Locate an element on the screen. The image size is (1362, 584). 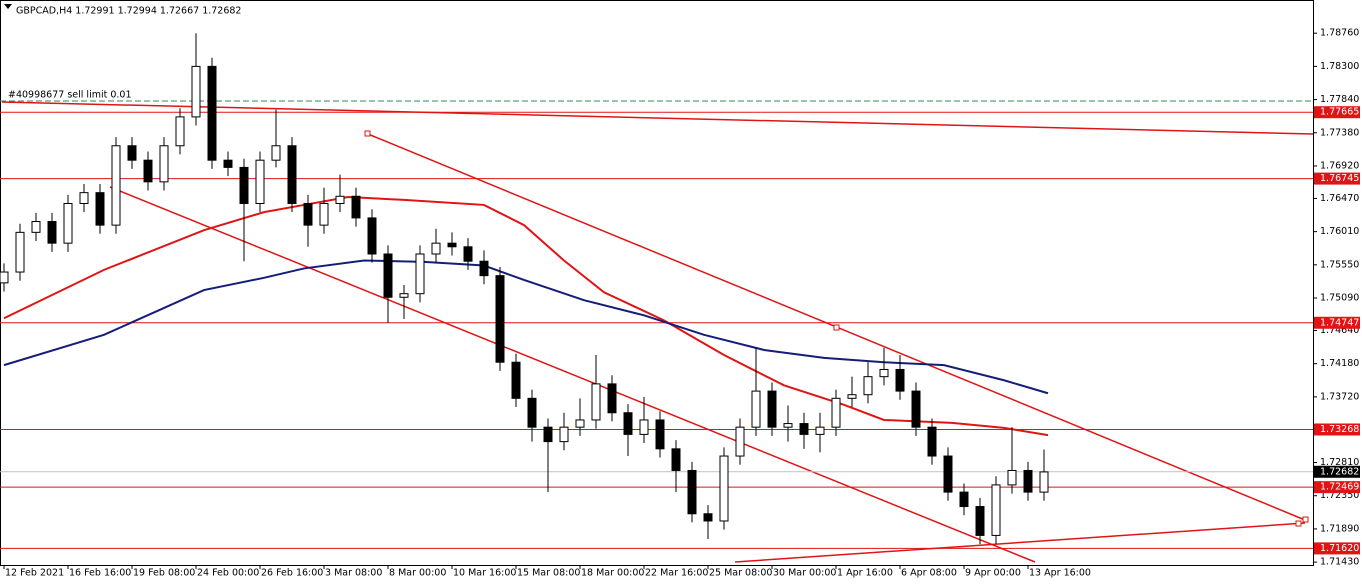
price-label: 1.72682 is located at coordinates (1339, 471).